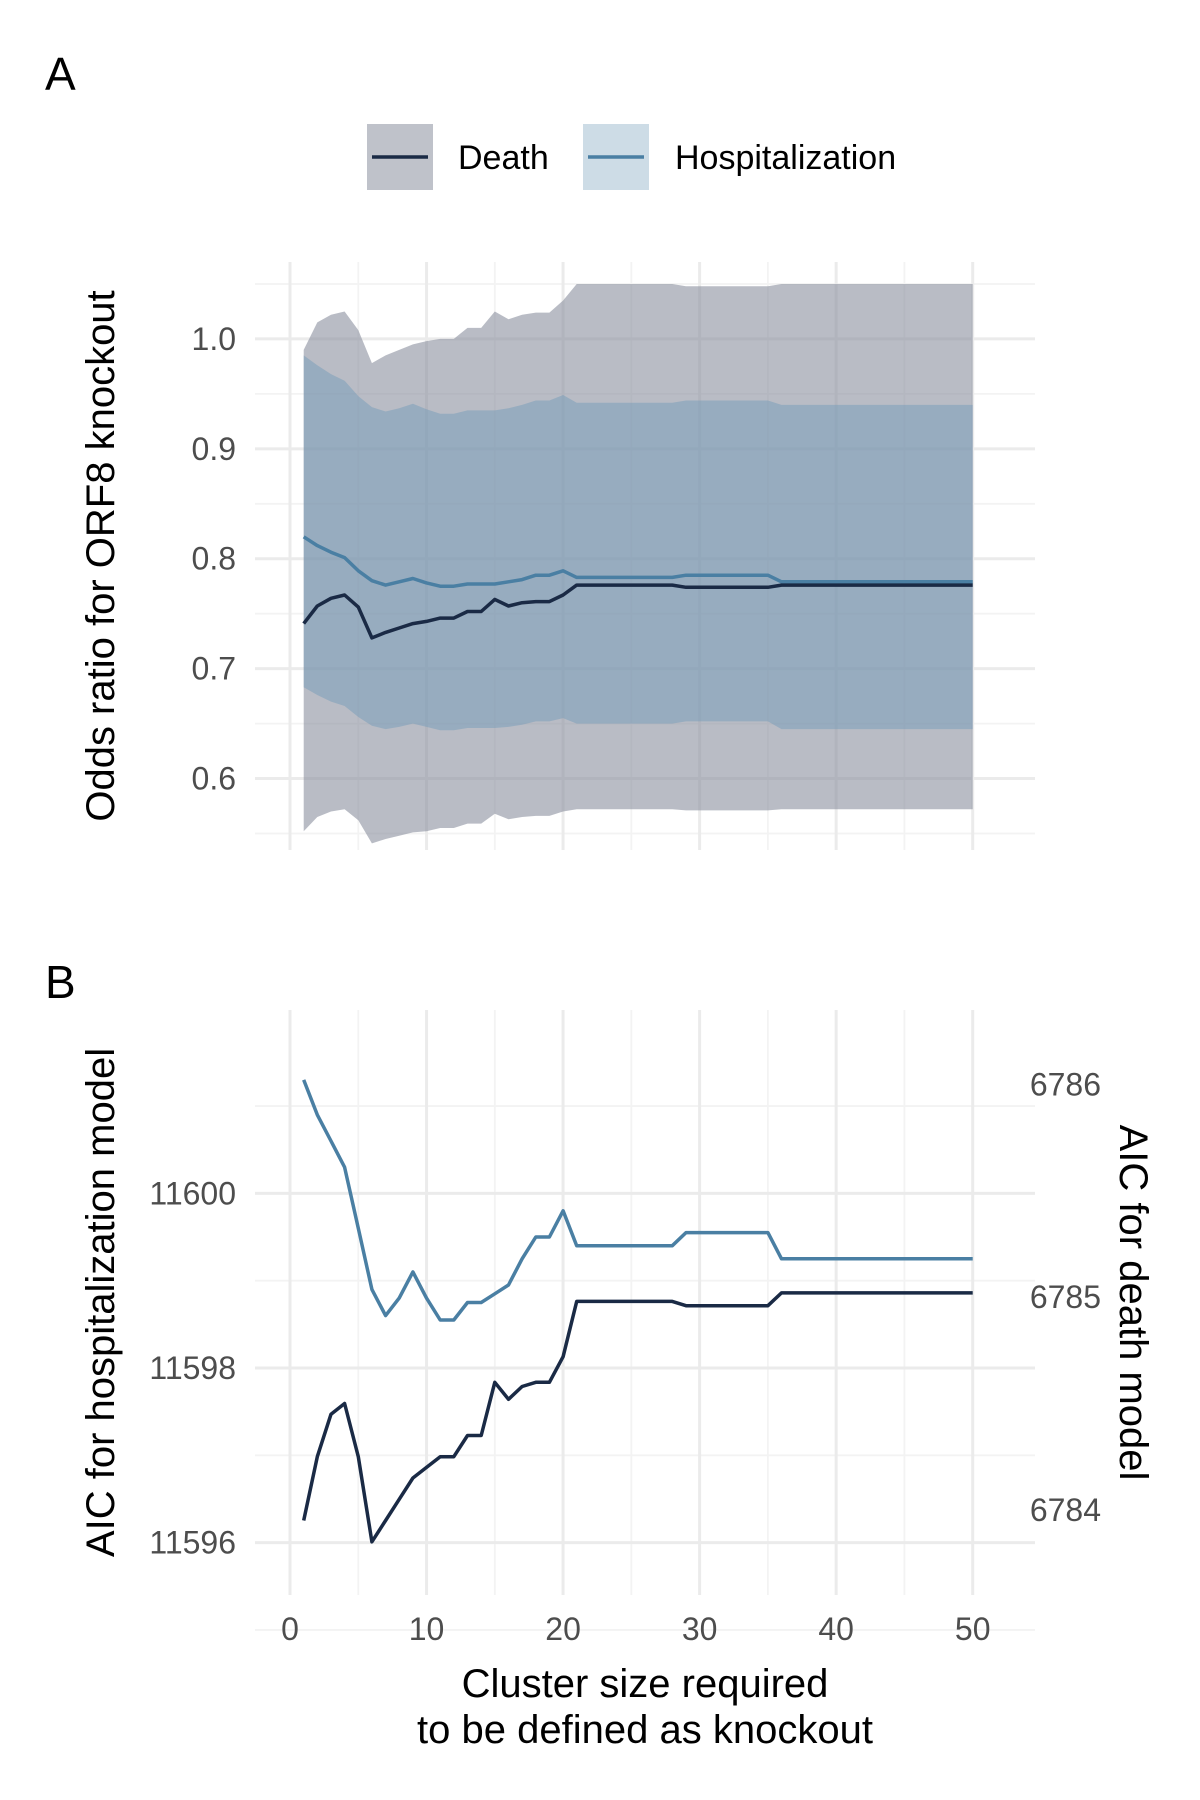 This screenshot has height=1800, width=1200. Describe the element at coordinates (192, 1193) in the screenshot. I see `y-tick-label-left: 11600` at that location.